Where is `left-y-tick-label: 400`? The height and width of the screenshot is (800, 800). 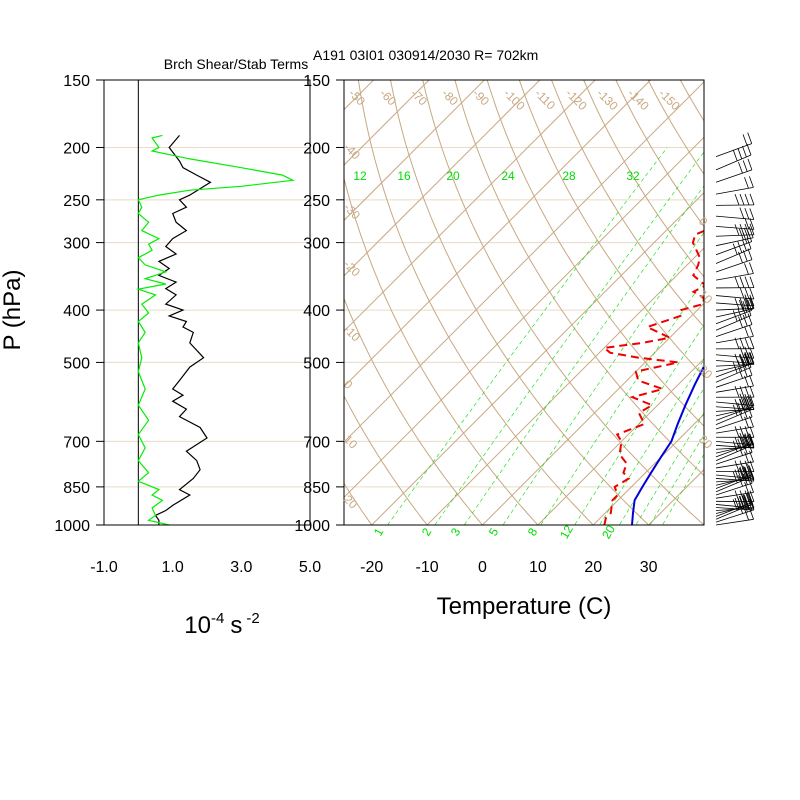
left-y-tick-label: 400 is located at coordinates (76, 311).